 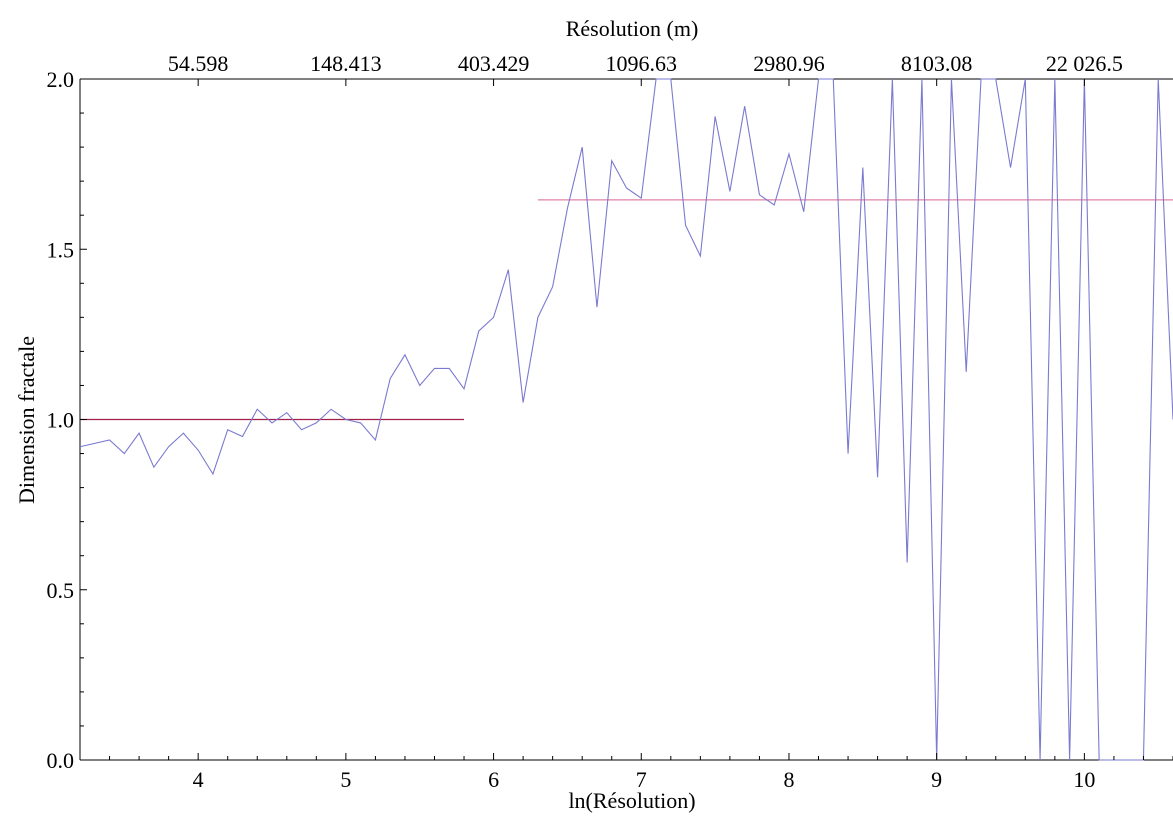 I want to click on top-tick-label: 1096.63, so click(x=642, y=63).